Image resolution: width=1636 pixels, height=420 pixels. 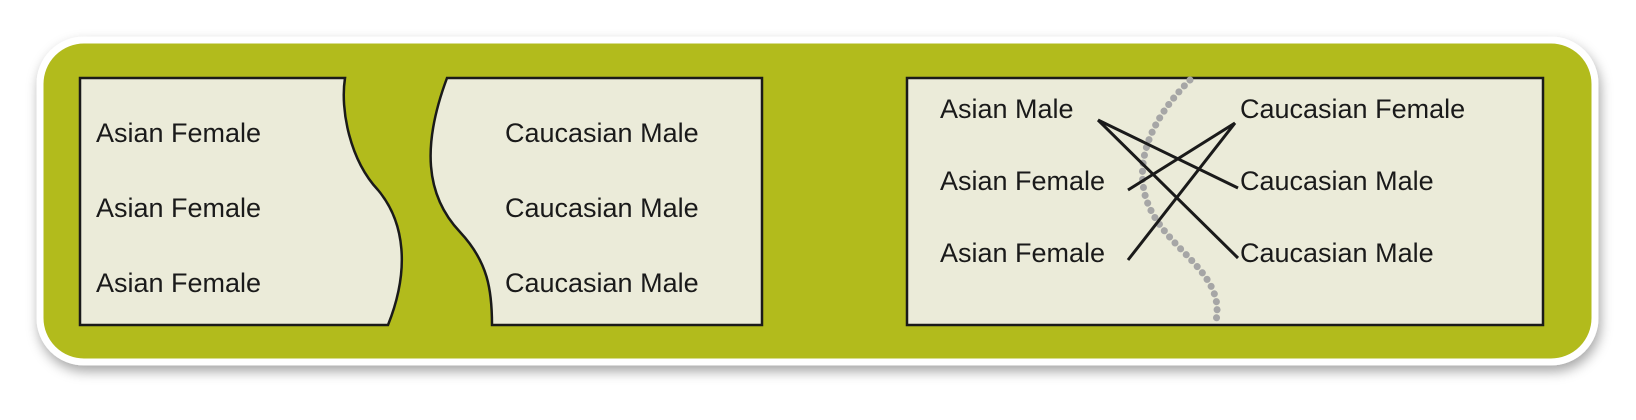 I want to click on mixed-right-label-1: Caucasian Female, so click(x=1352, y=109).